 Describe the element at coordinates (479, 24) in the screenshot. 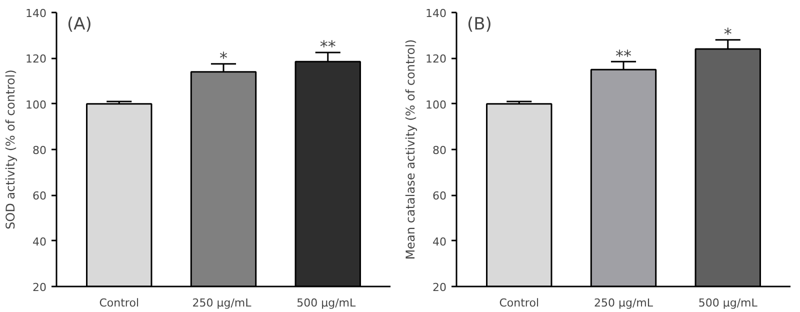

I see `annotation: (B)` at that location.